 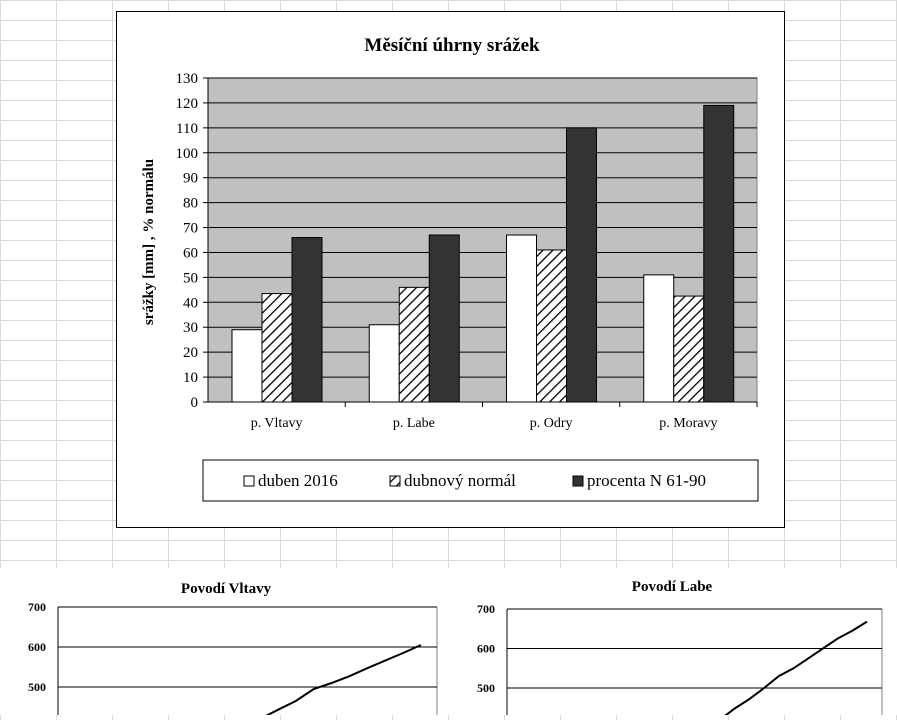 What do you see at coordinates (190, 229) in the screenshot?
I see `y-tick-label: 70` at bounding box center [190, 229].